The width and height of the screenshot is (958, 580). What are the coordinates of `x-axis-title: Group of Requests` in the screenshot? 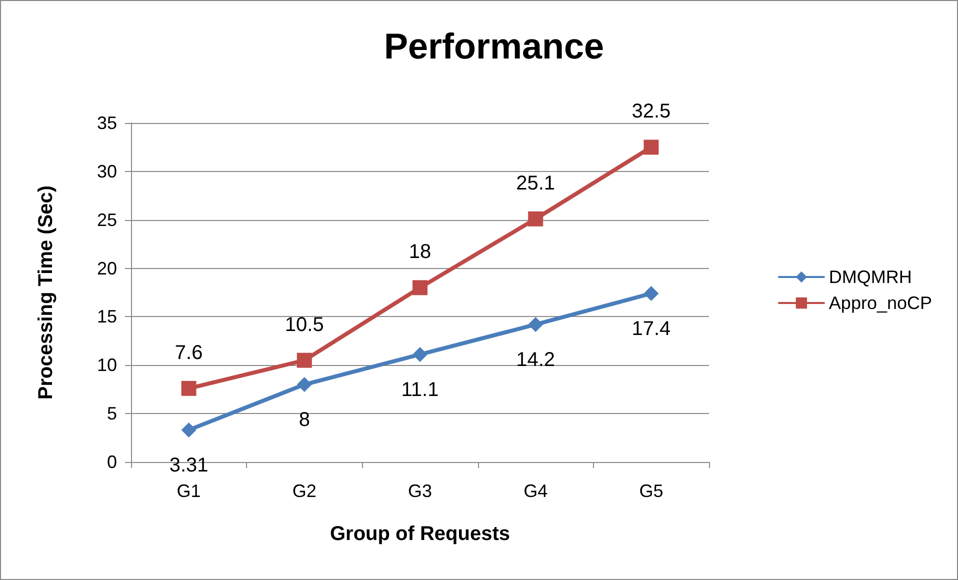 It's located at (420, 534).